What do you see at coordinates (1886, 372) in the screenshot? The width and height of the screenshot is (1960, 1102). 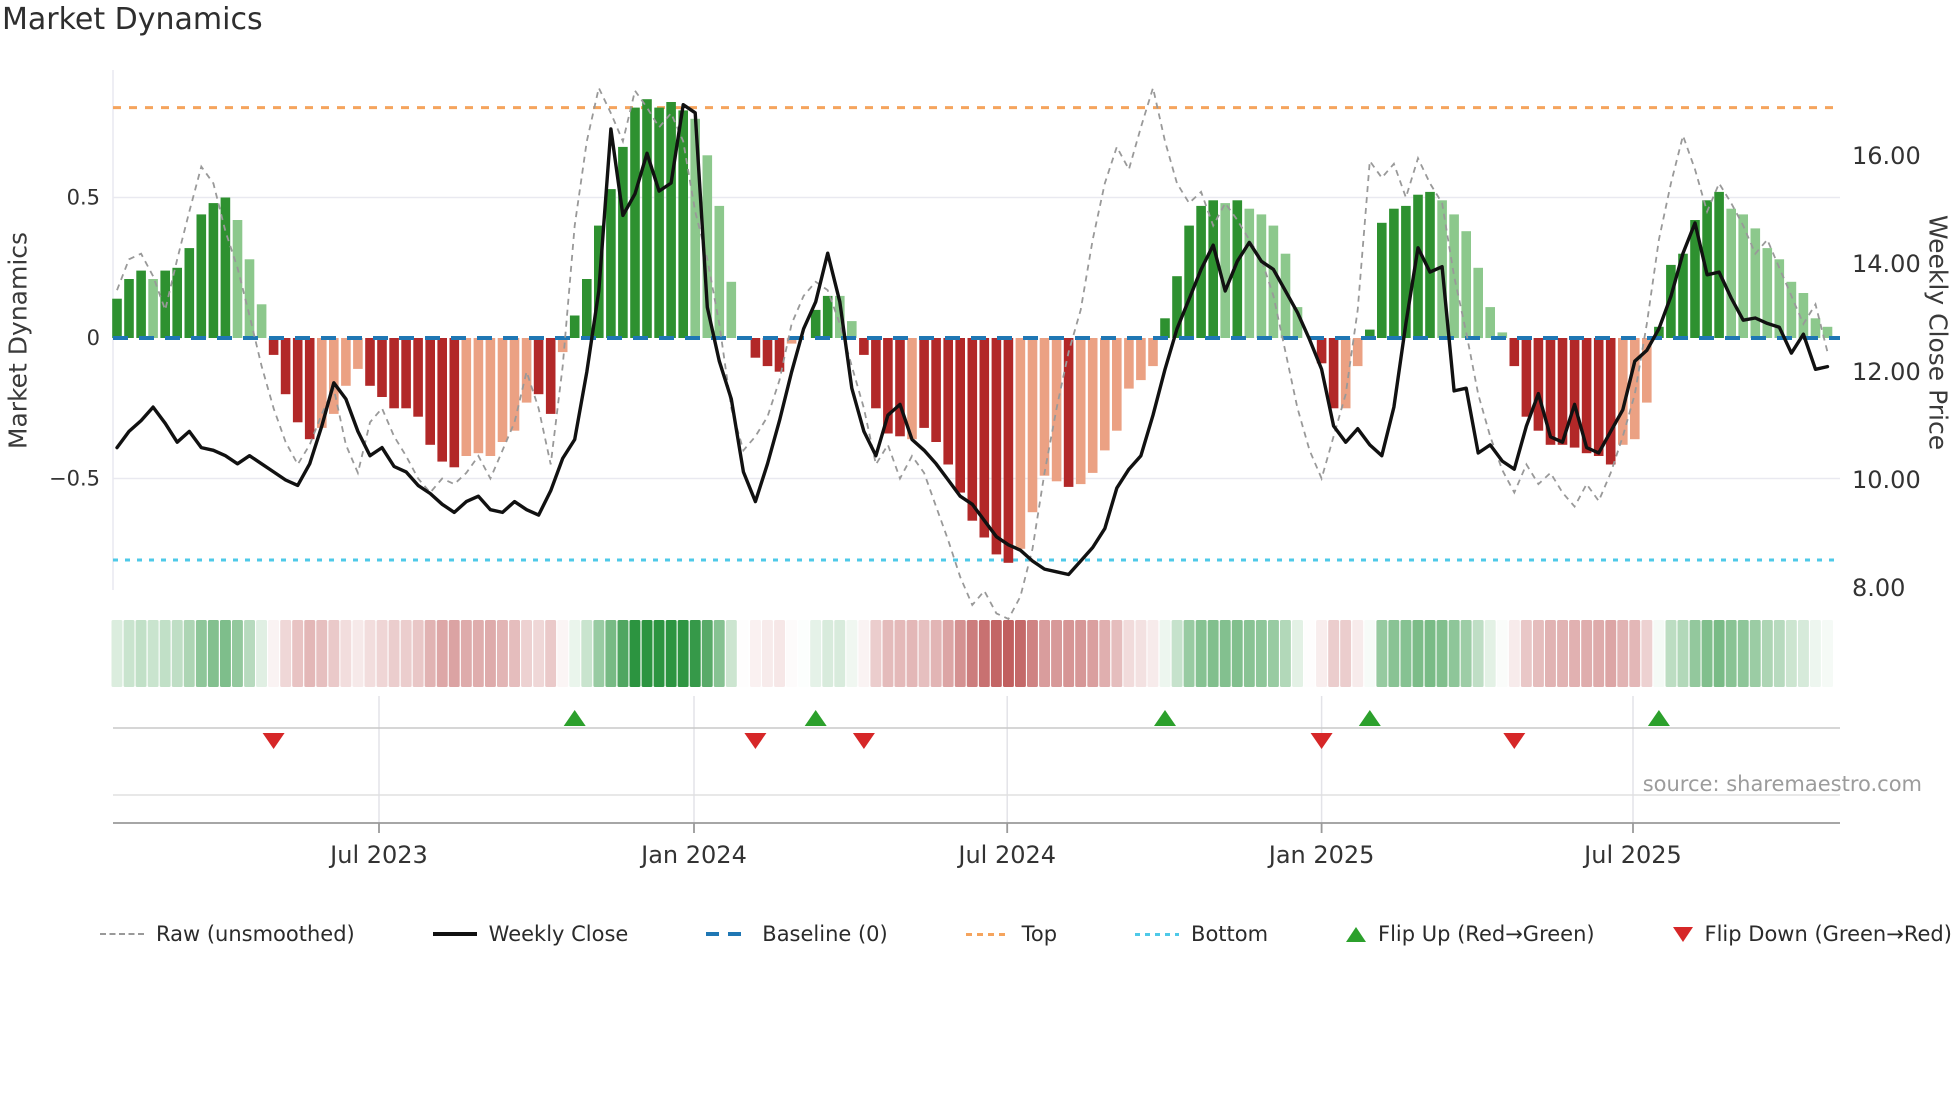 I see `y-axis-right-ticks: 16.00 14.00 12.00 10.00 8.00` at bounding box center [1886, 372].